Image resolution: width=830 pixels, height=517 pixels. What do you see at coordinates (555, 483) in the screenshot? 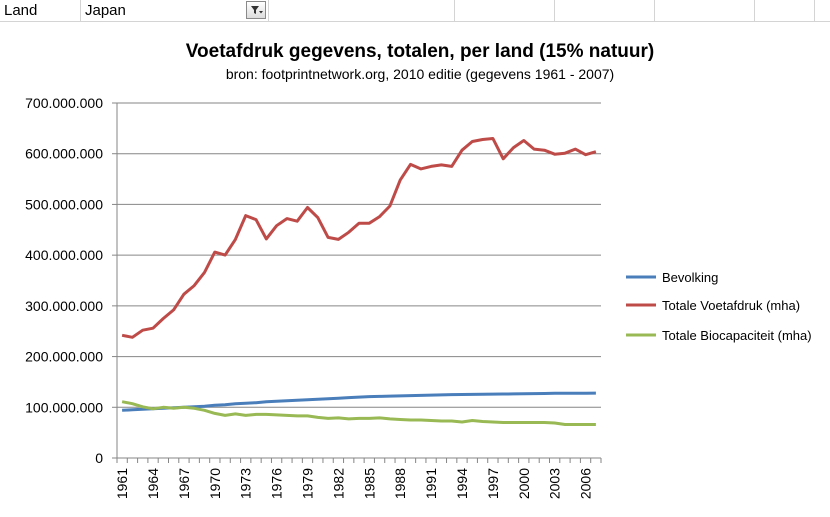
I see `x-tick-label: 2003` at bounding box center [555, 483].